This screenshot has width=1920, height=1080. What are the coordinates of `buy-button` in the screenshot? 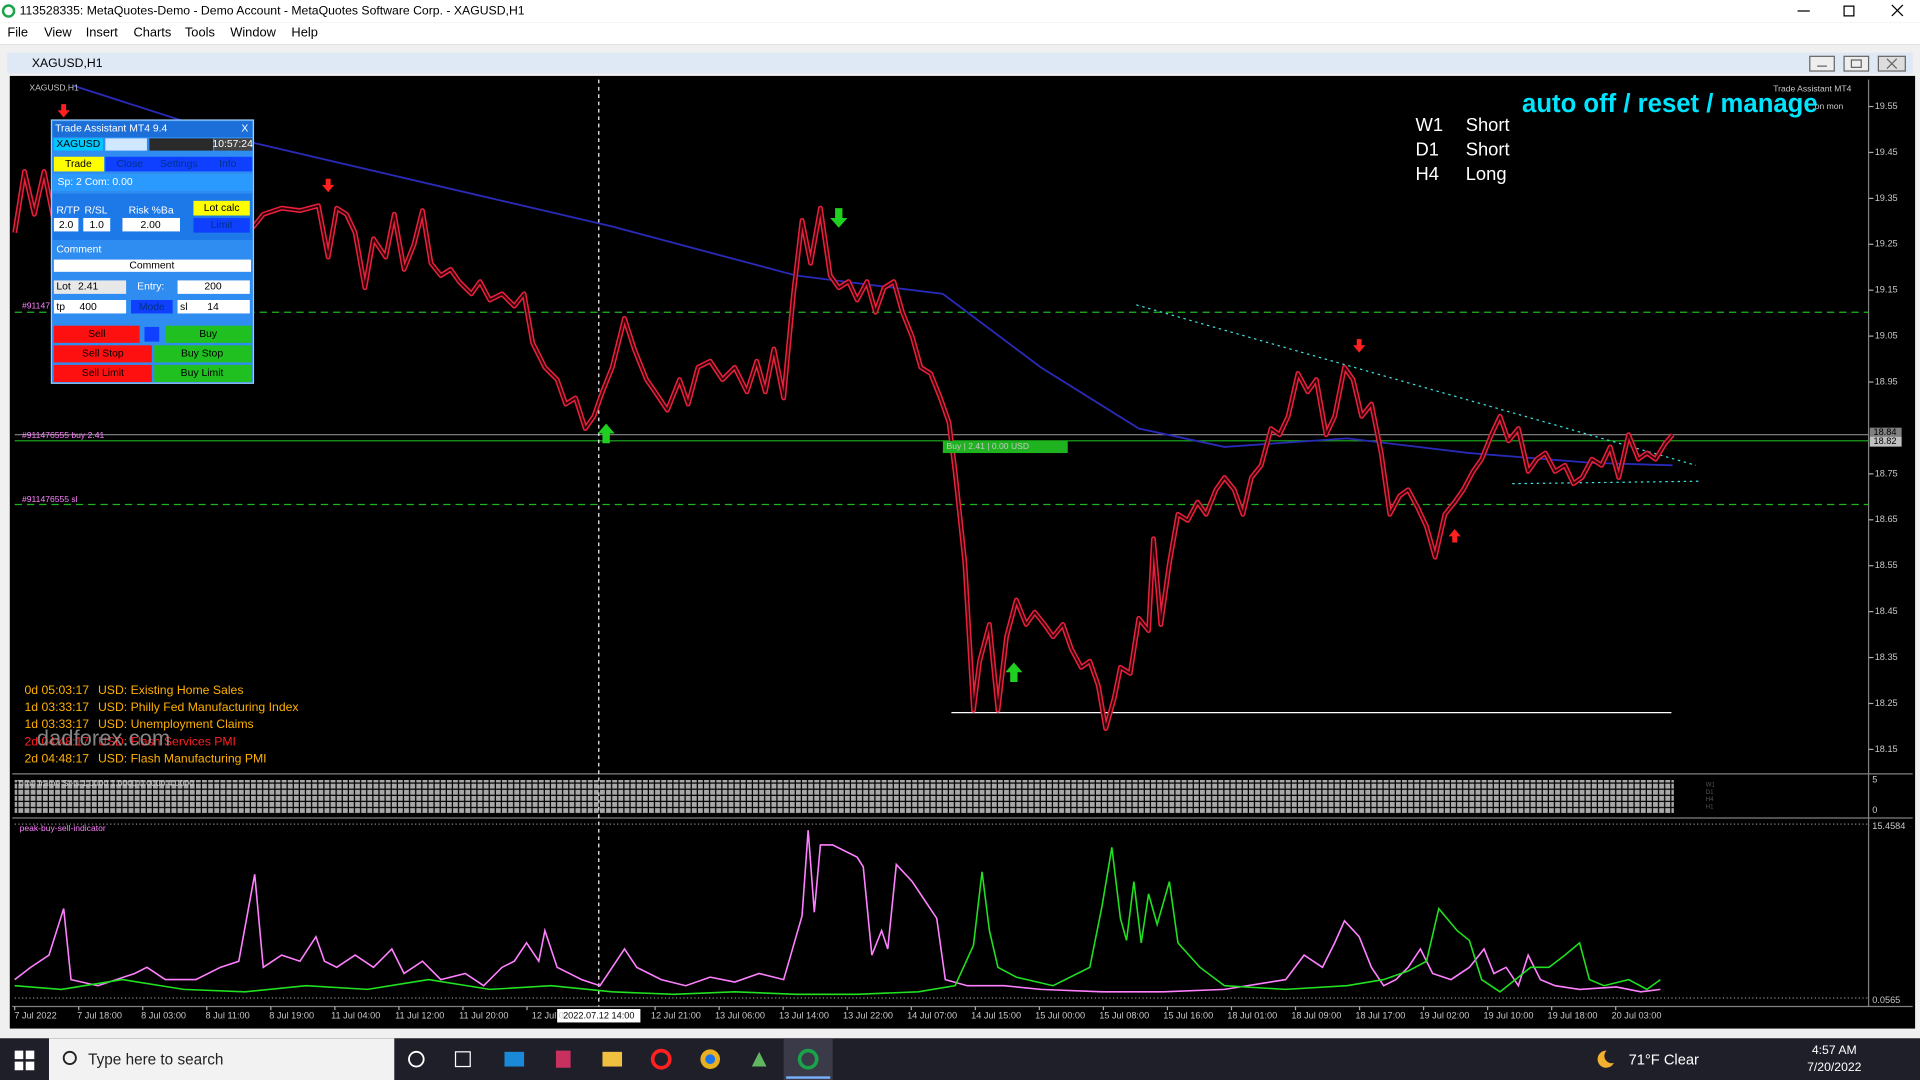 It's located at (208, 334).